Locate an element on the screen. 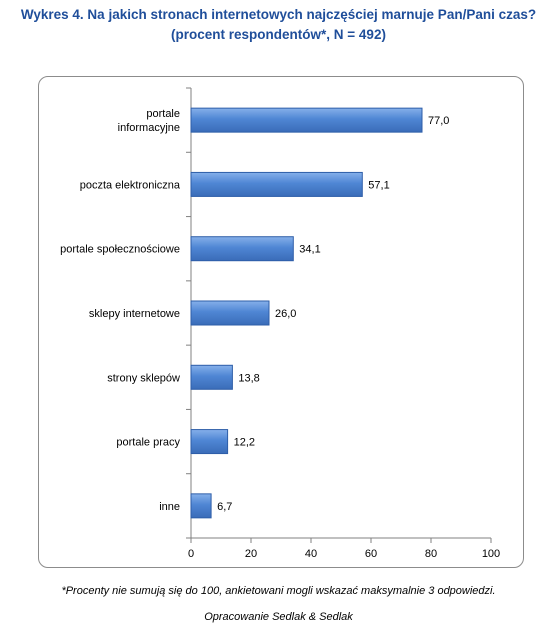  x-tick-label: 0 is located at coordinates (191, 554).